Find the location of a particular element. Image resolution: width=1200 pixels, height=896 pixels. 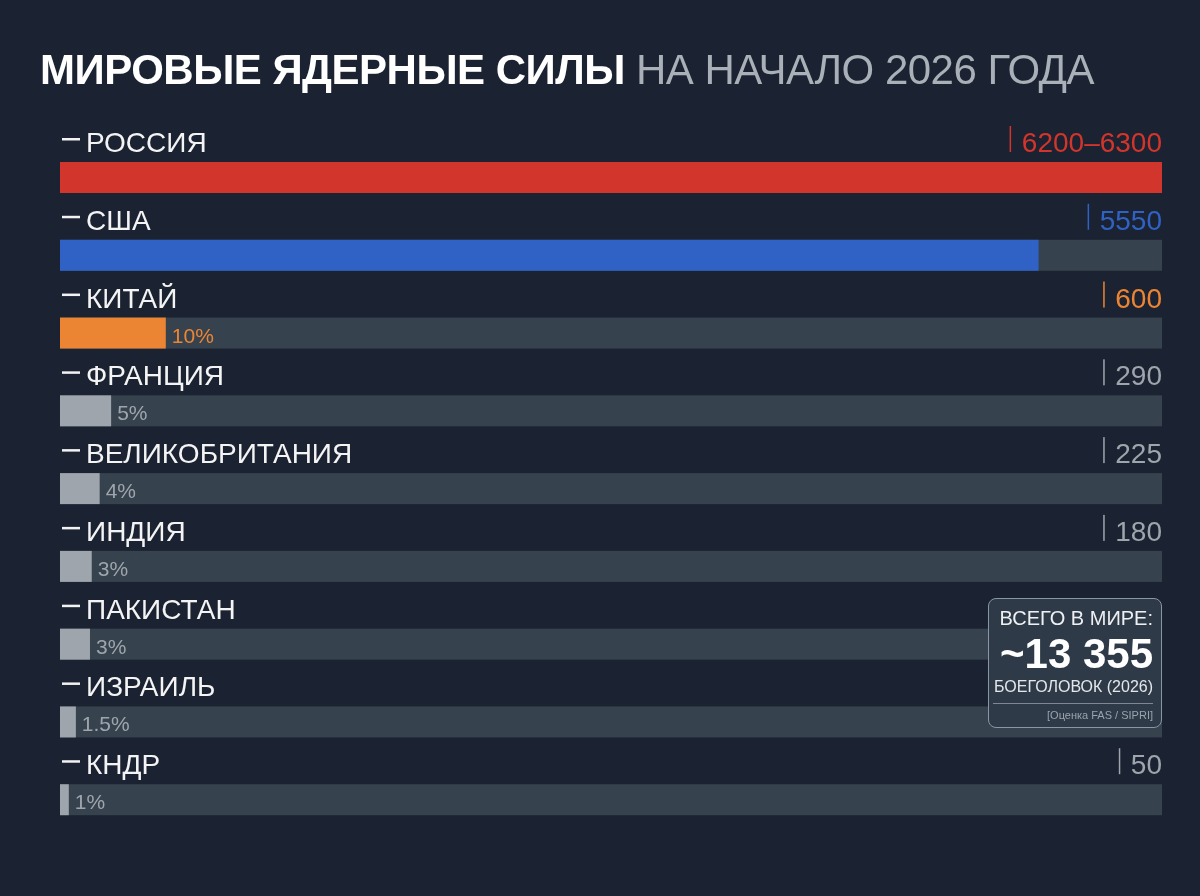

data-label: 50 is located at coordinates (1146, 765).